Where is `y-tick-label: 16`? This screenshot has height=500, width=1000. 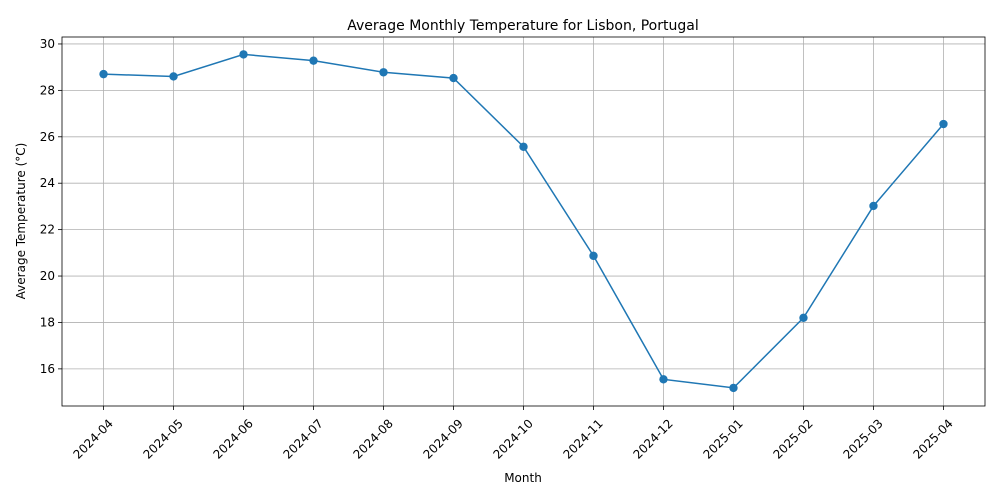 y-tick-label: 16 is located at coordinates (47, 369).